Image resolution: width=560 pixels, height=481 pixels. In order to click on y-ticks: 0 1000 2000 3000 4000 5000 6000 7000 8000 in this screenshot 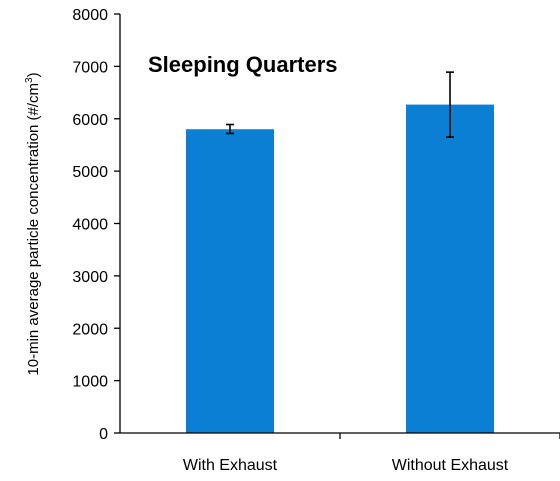, I will do `click(96, 225)`.